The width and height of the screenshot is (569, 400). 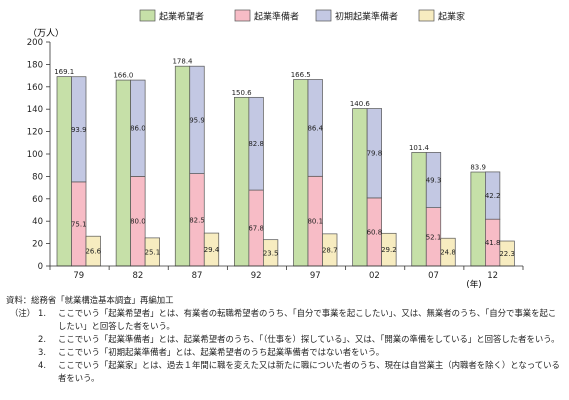 What do you see at coordinates (79, 224) in the screenshot?
I see `data-label-preparer: 75.1` at bounding box center [79, 224].